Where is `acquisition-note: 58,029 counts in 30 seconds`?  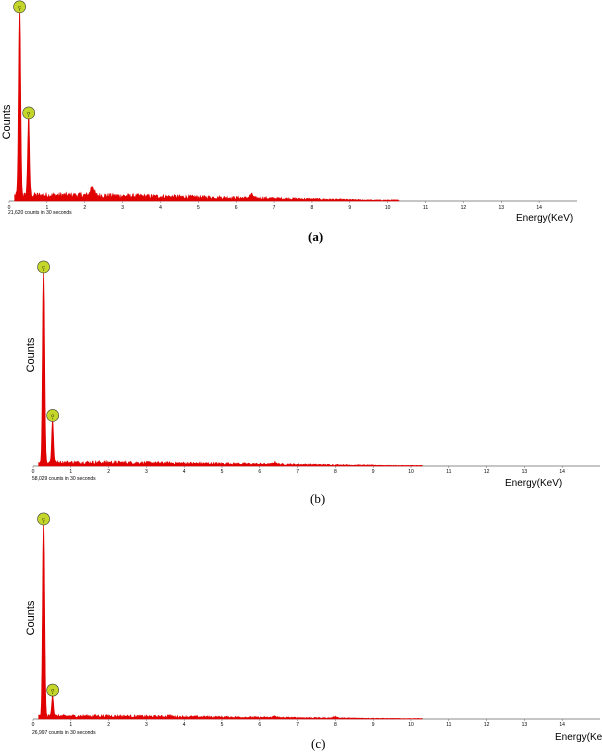 acquisition-note: 58,029 counts in 30 seconds is located at coordinates (64, 479).